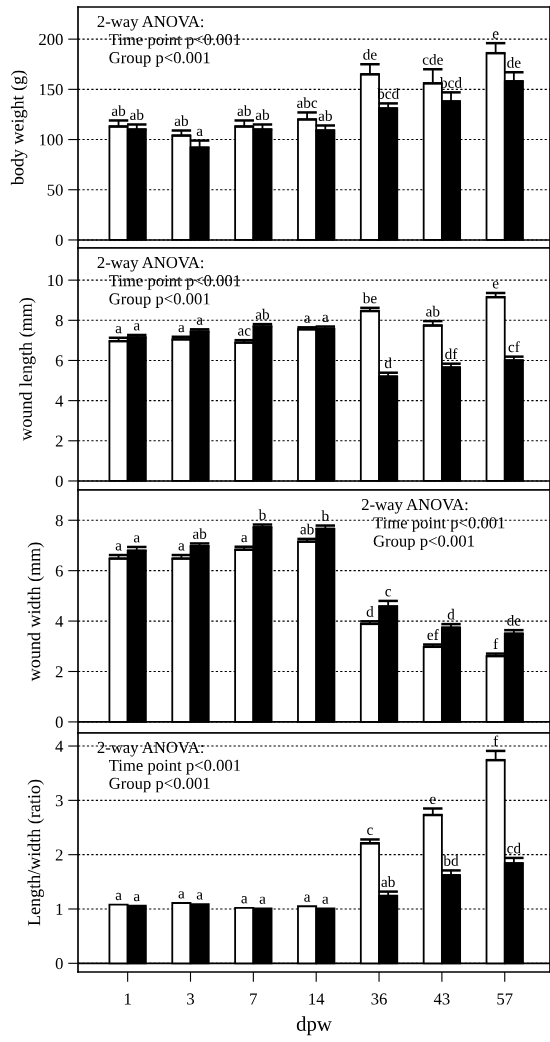  What do you see at coordinates (191, 999) in the screenshot?
I see `x-tick-label: 3` at bounding box center [191, 999].